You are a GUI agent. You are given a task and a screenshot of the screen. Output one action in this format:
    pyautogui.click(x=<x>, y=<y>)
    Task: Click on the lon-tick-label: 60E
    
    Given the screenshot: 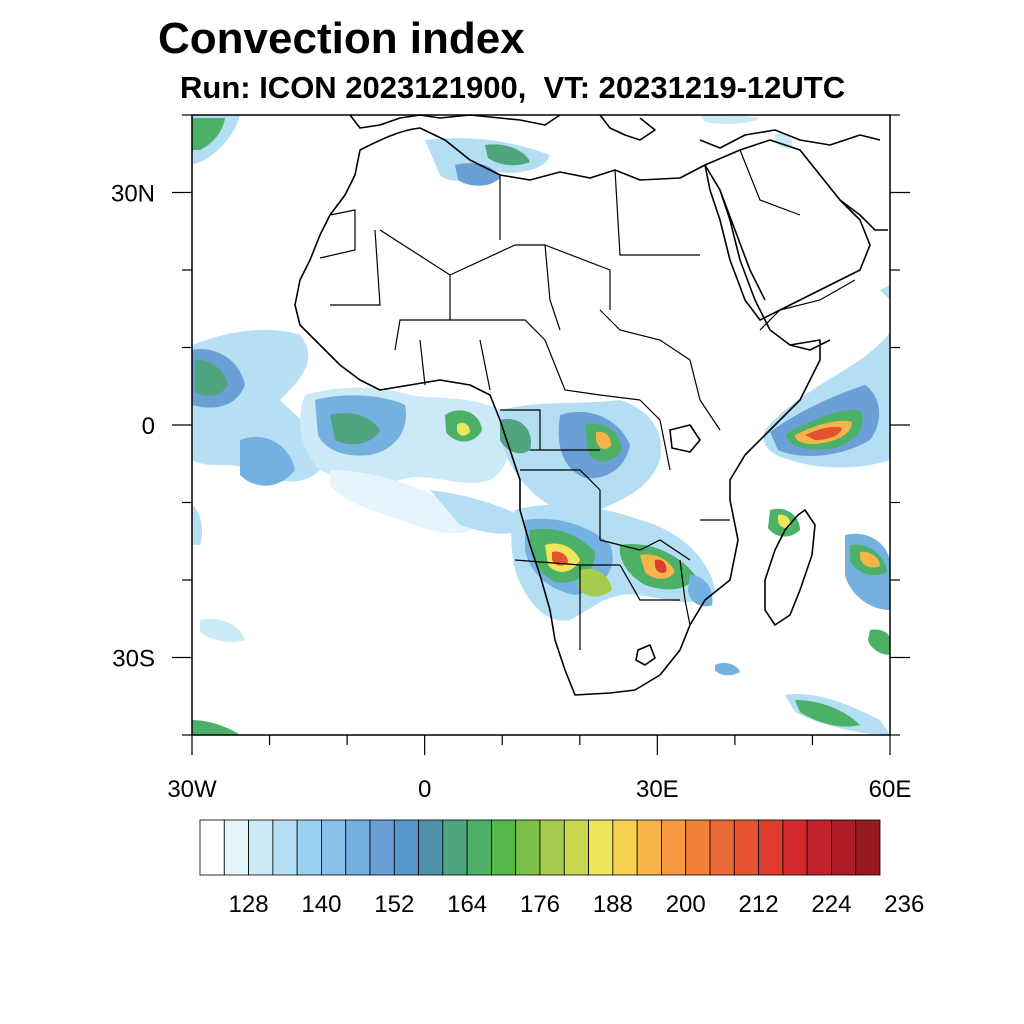 What is the action you would take?
    pyautogui.click(x=890, y=789)
    